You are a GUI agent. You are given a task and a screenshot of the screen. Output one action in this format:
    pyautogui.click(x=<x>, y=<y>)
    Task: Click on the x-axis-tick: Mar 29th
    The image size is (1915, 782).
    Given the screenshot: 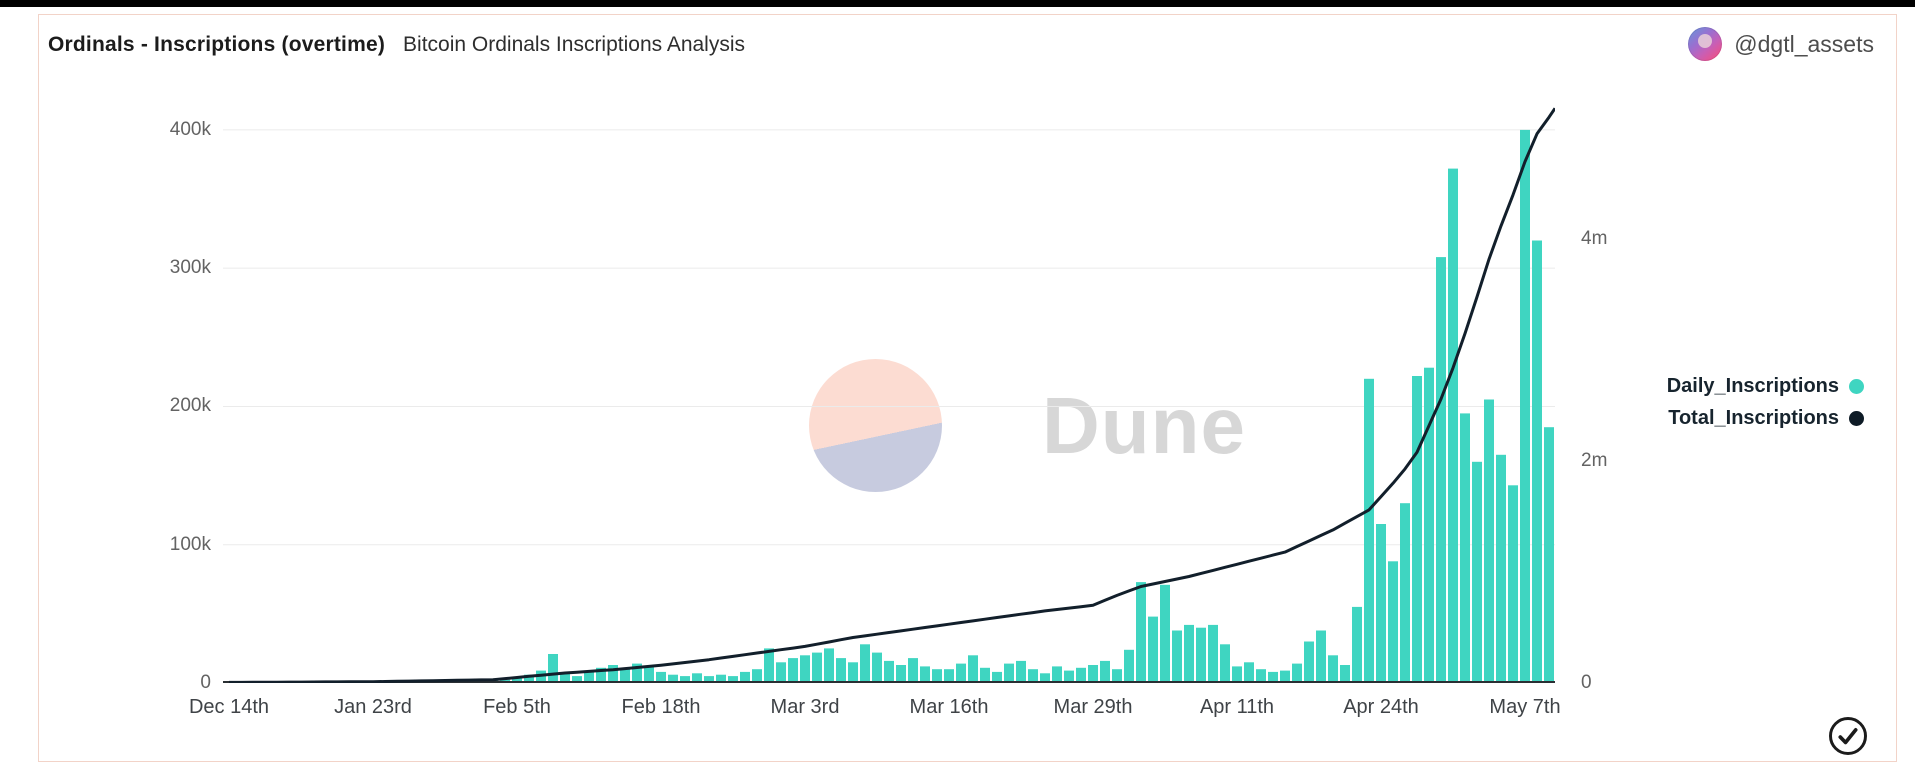 What is the action you would take?
    pyautogui.click(x=1093, y=707)
    